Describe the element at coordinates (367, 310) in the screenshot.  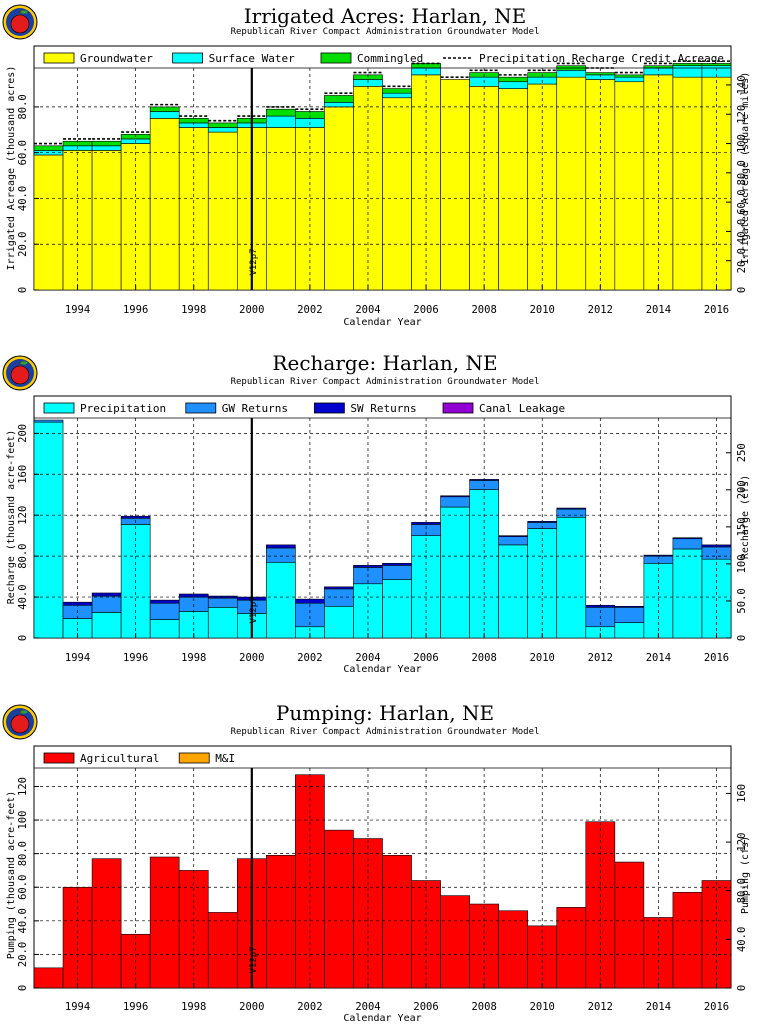
I see `x-tick-label: 2004` at that location.